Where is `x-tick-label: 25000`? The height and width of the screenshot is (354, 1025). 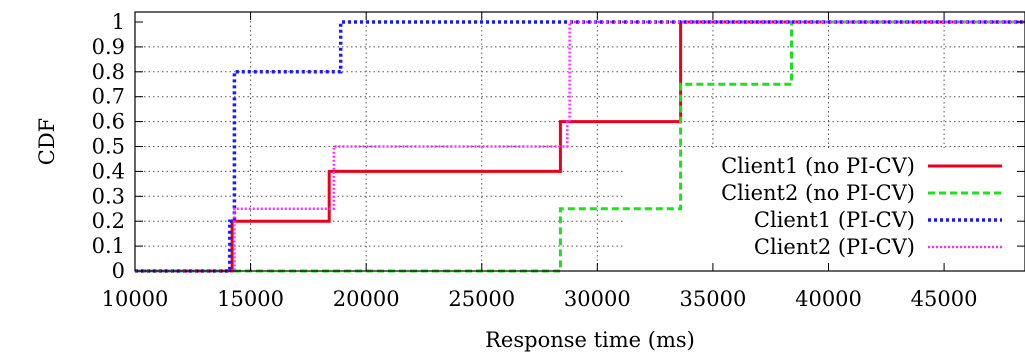 x-tick-label: 25000 is located at coordinates (481, 299).